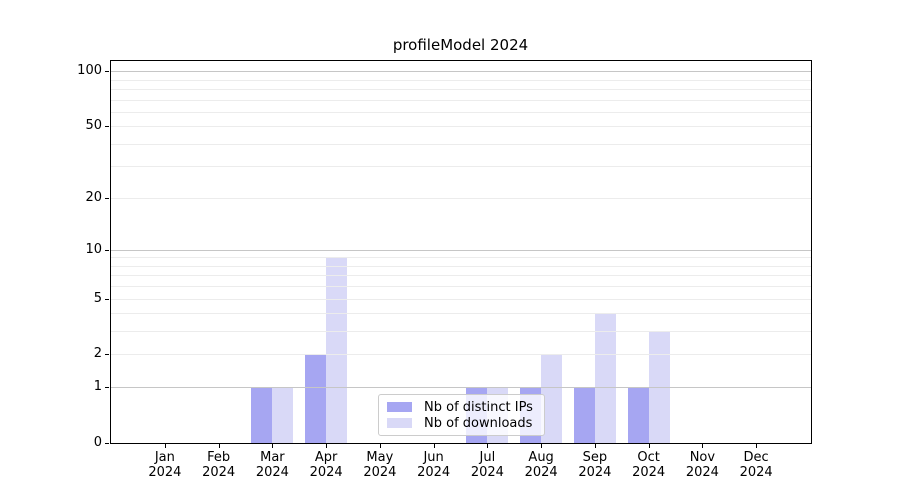 This screenshot has width=900, height=500. Describe the element at coordinates (380, 457) in the screenshot. I see `x-tick-month: May` at that location.